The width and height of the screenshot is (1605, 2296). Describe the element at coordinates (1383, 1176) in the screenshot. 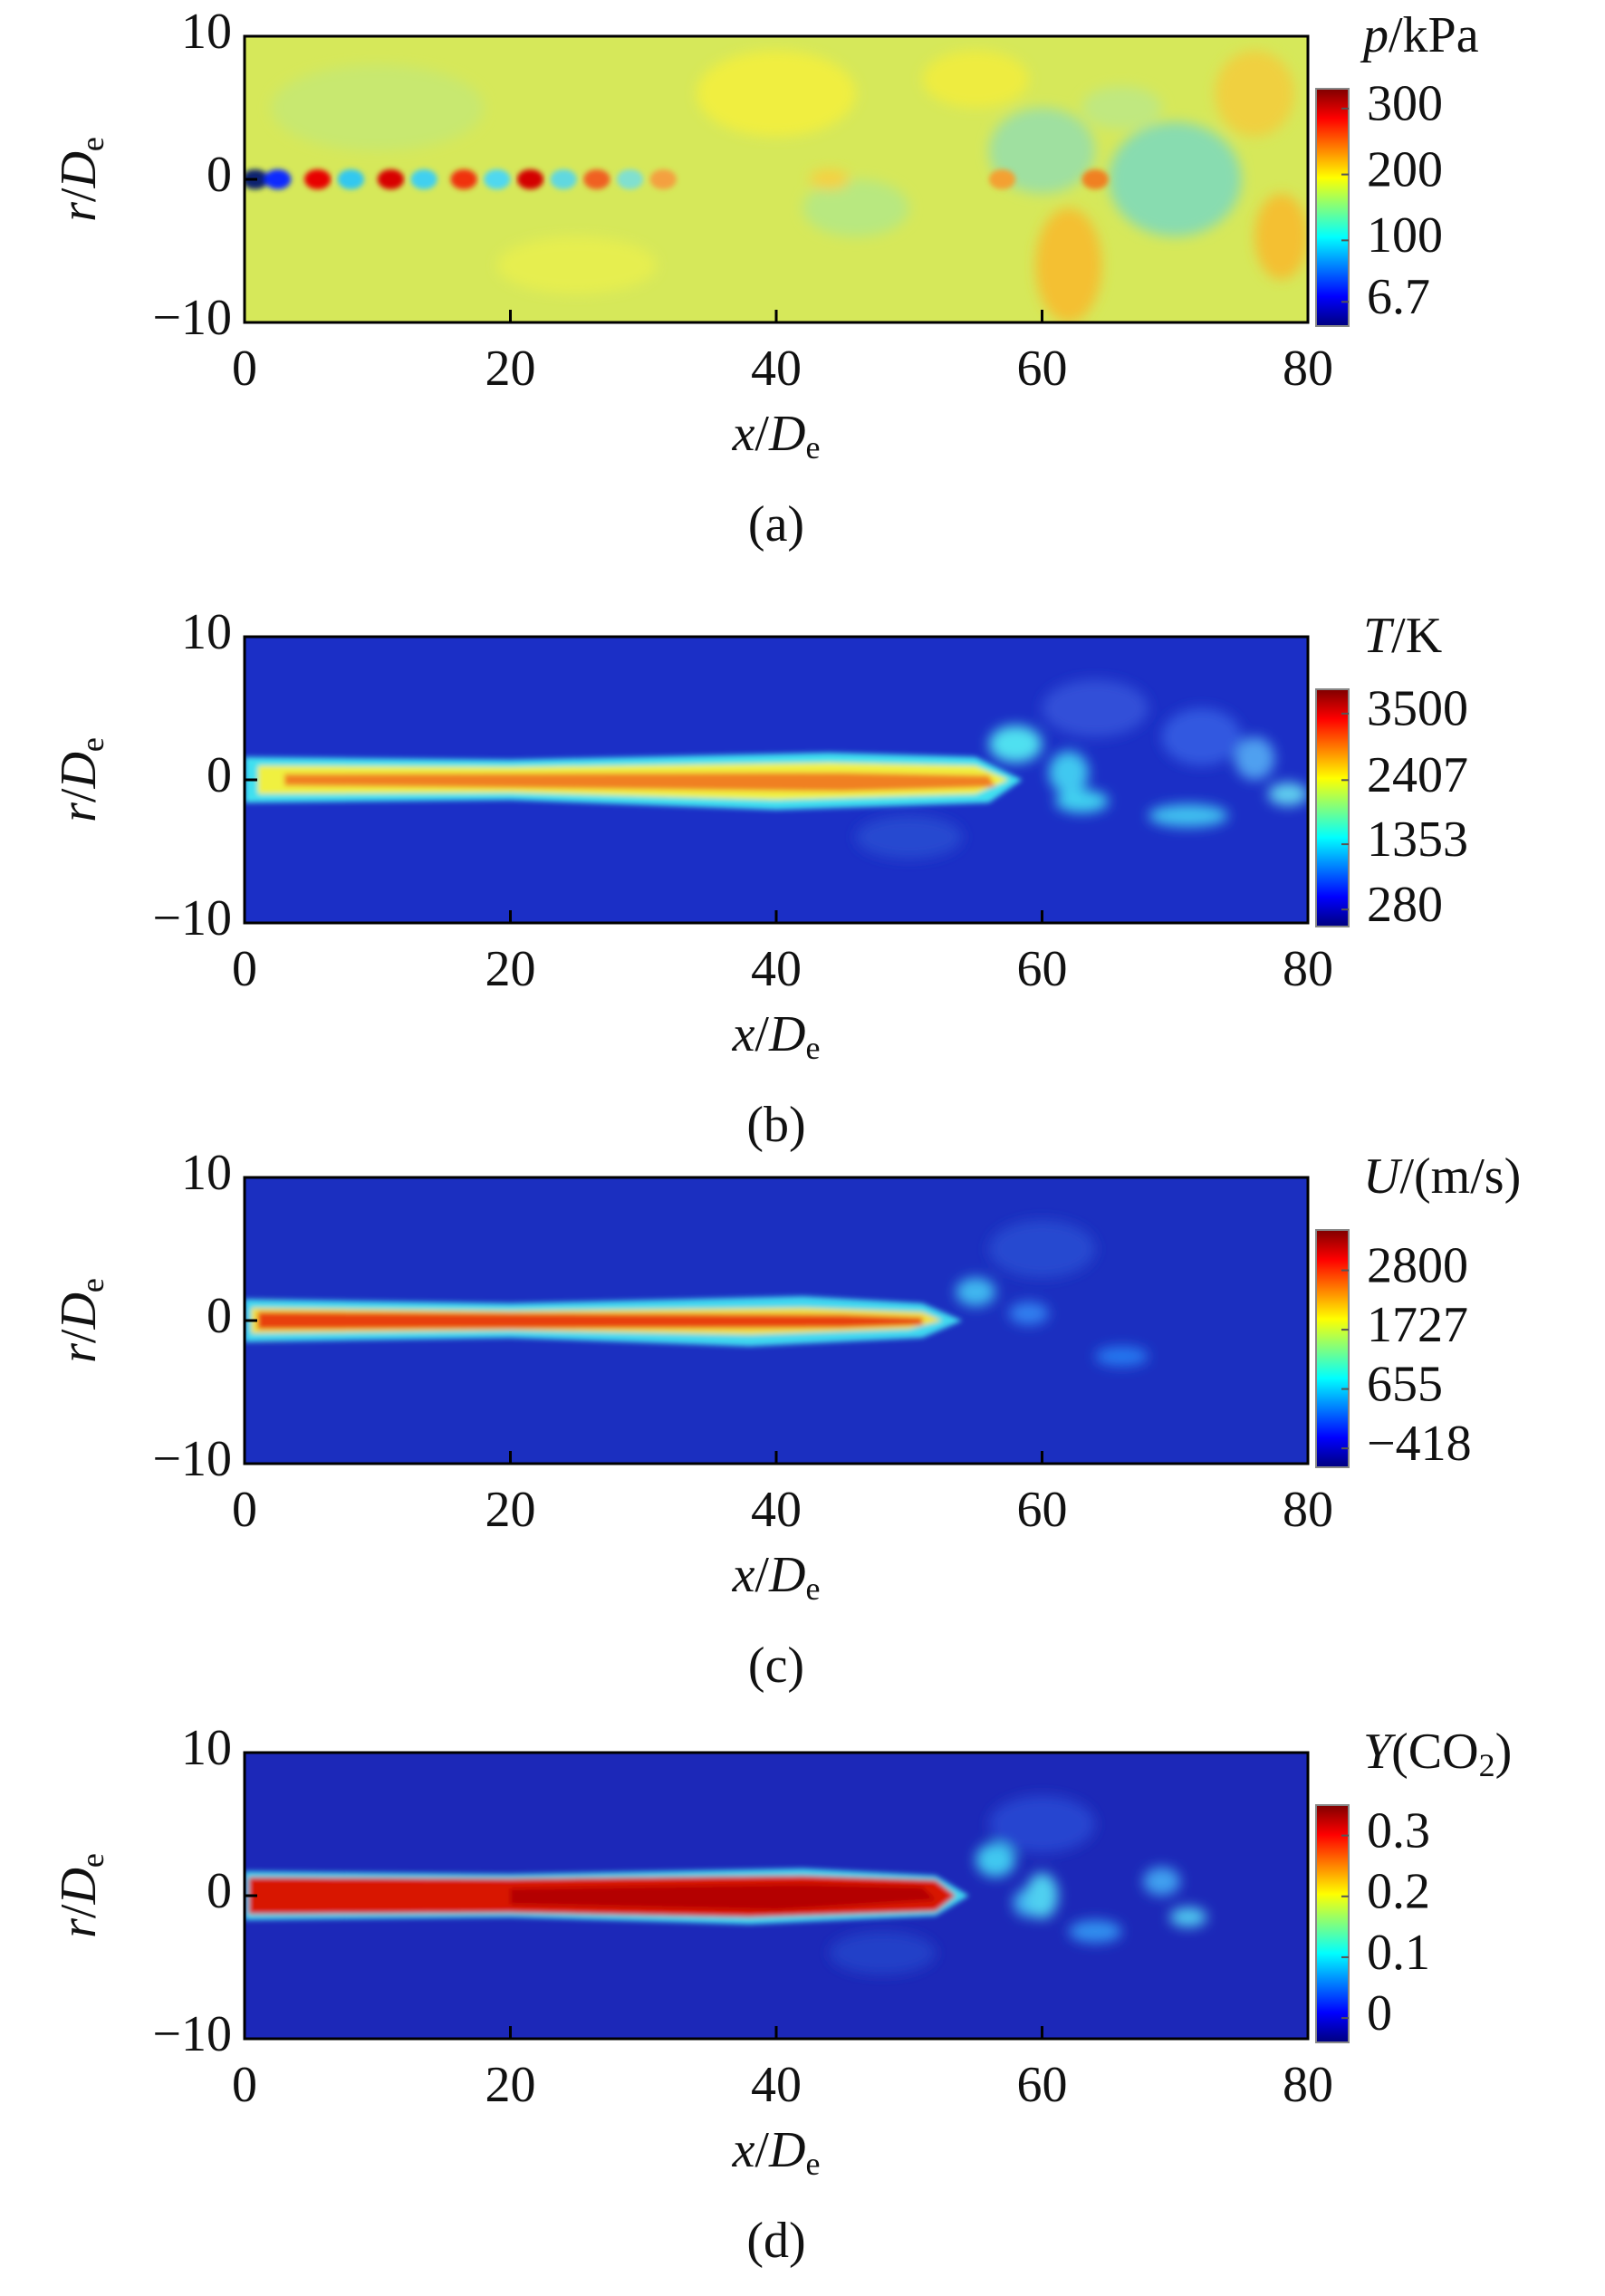

I see `label-part: U` at that location.